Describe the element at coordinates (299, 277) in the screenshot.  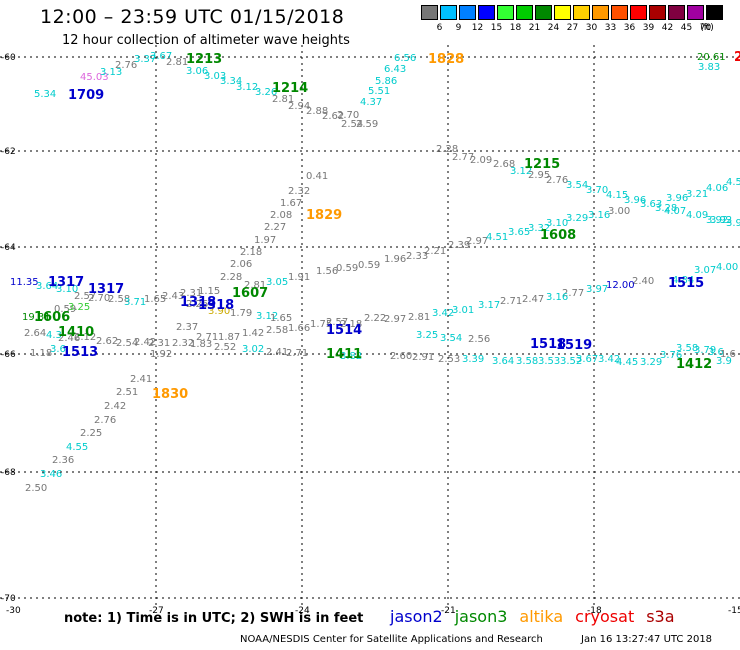
I see `wave-height-label: 1.91` at that location.